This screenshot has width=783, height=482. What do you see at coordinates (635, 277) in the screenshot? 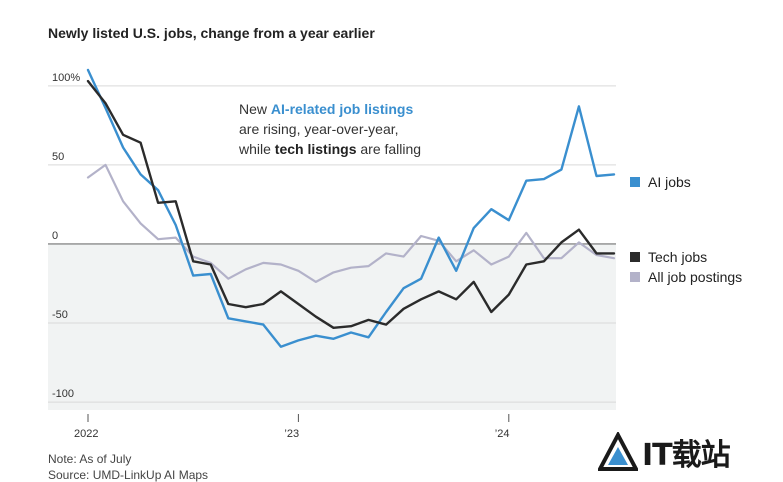
I see `legend-swatch-all` at bounding box center [635, 277].